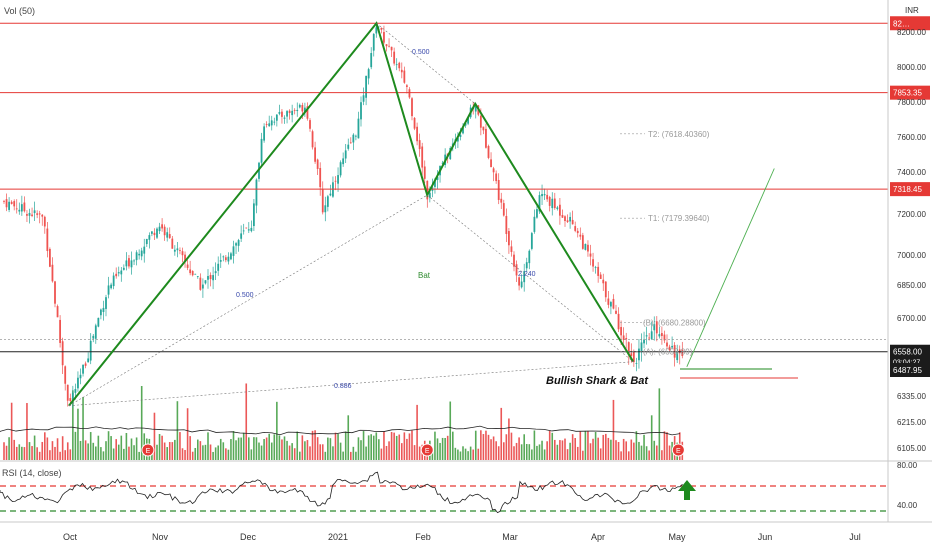 The image size is (932, 550). What do you see at coordinates (32, 473) in the screenshot?
I see `rsi-indicator-label: RSI (14, close)` at bounding box center [32, 473].